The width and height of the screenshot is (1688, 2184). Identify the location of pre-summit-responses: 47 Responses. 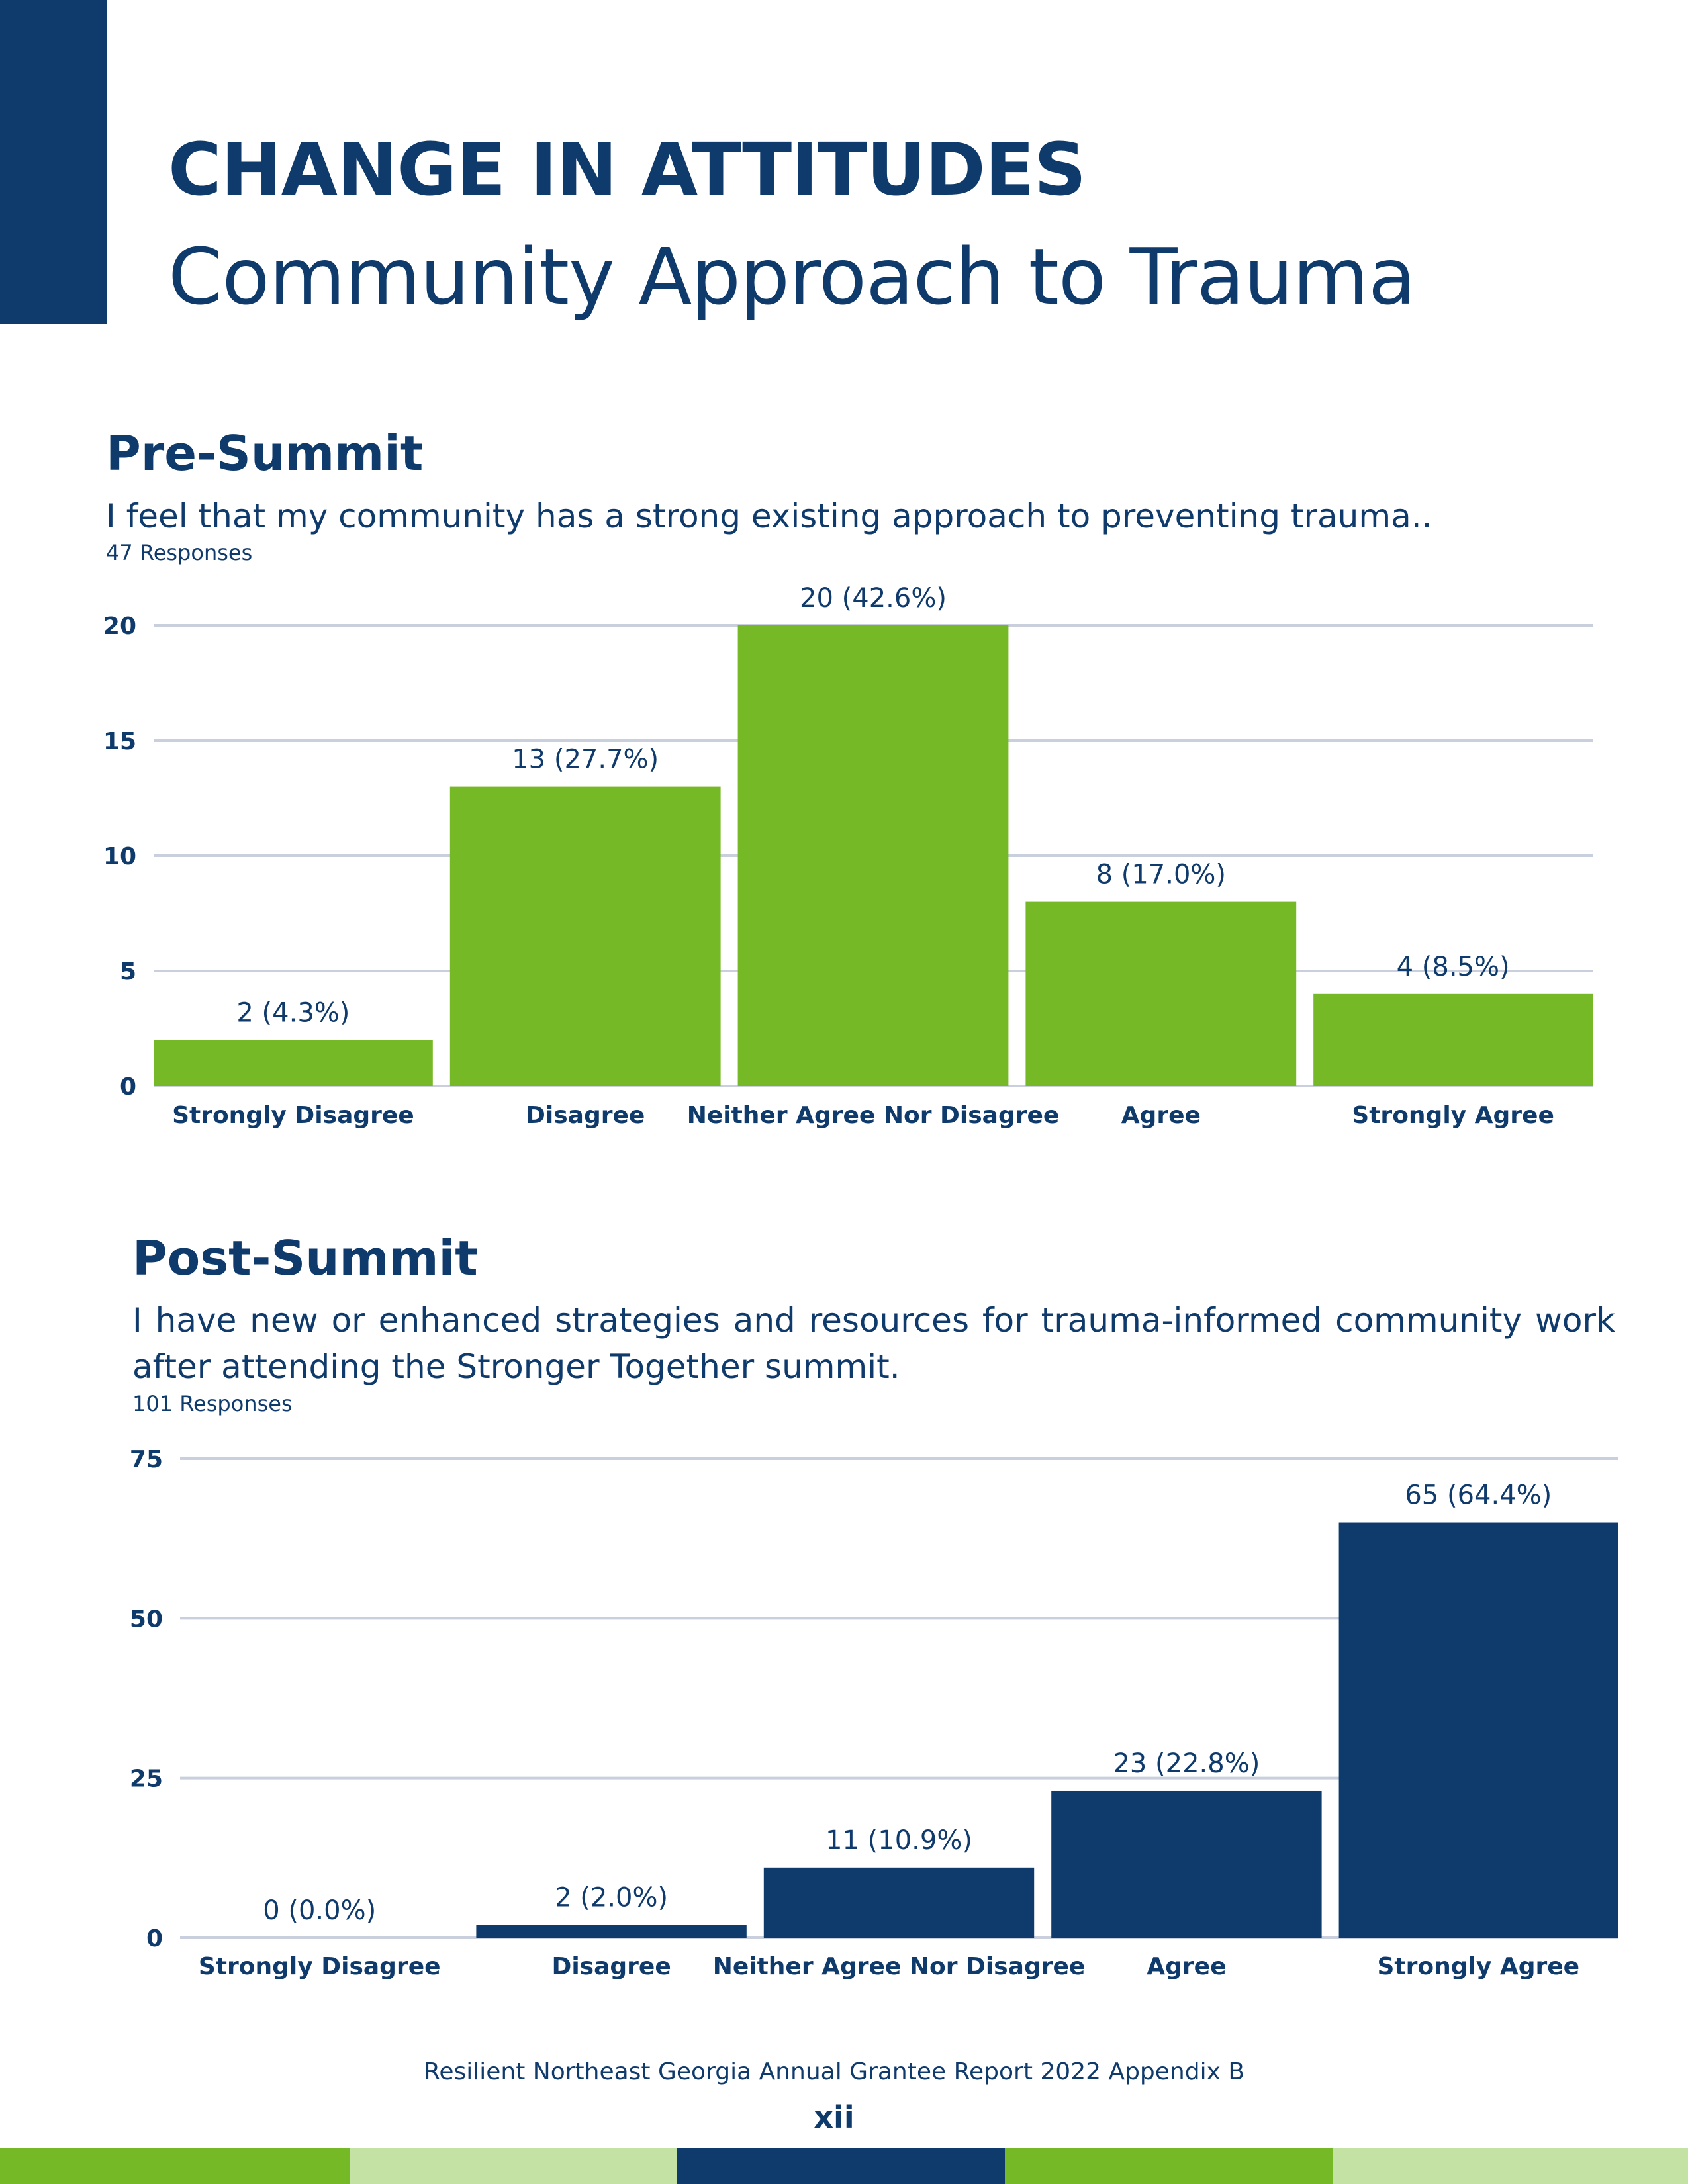
(179, 552).